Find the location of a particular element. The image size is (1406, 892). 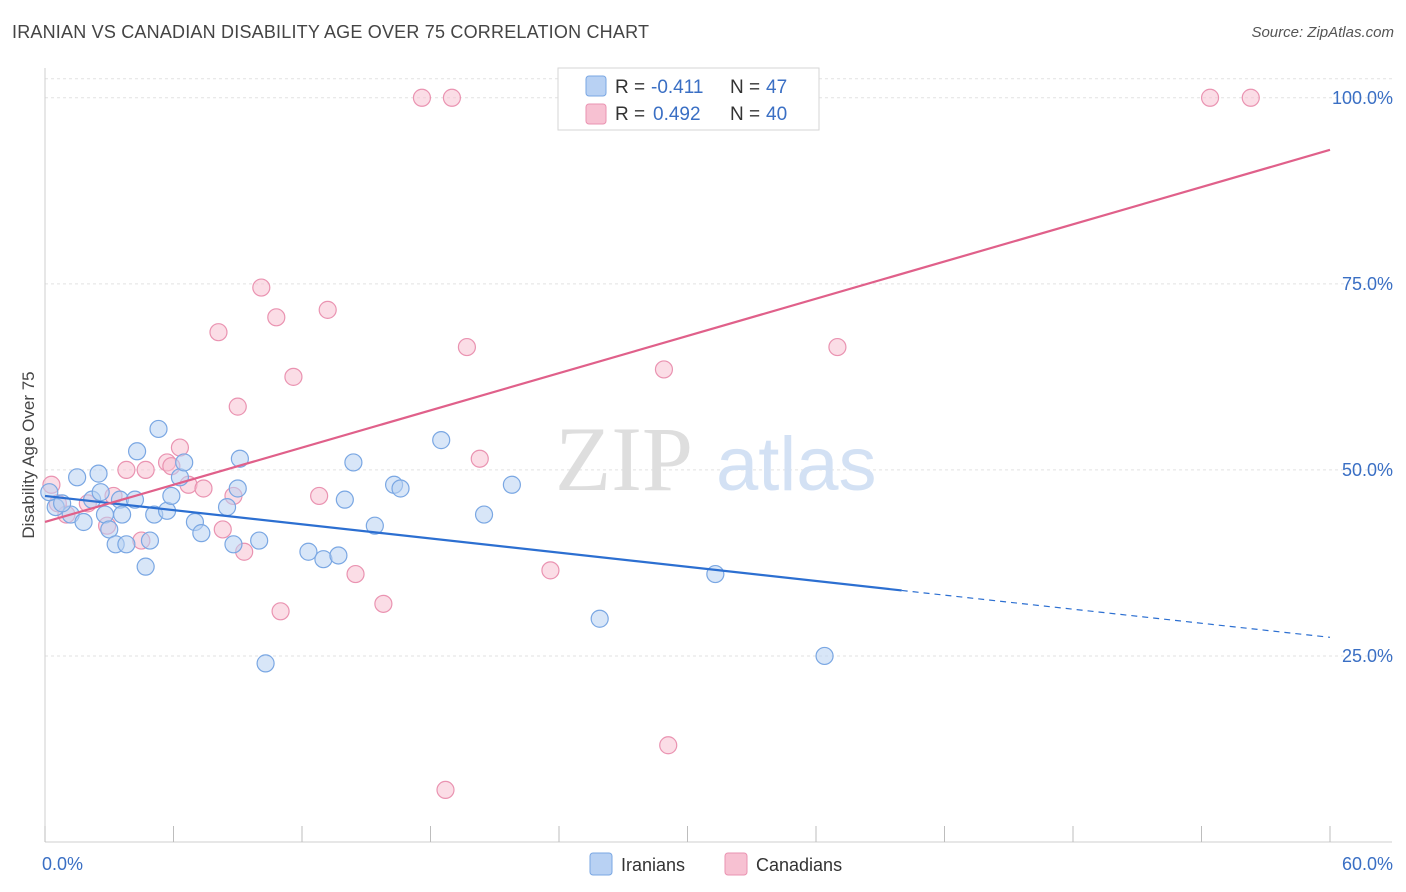

x-tick-label-min: 0.0% is located at coordinates (62, 864).